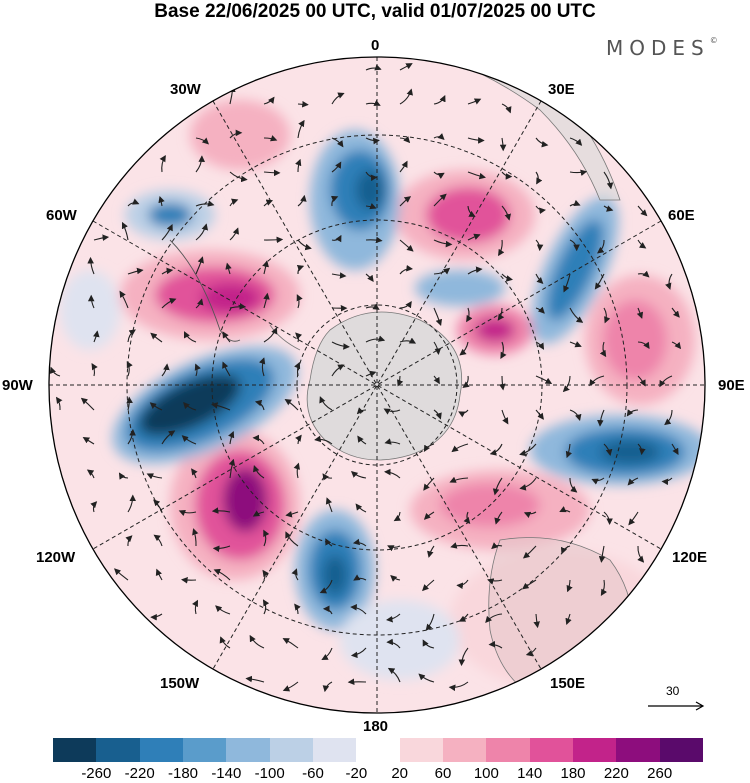  I want to click on colorbar-tick-label: -20, so click(356, 773).